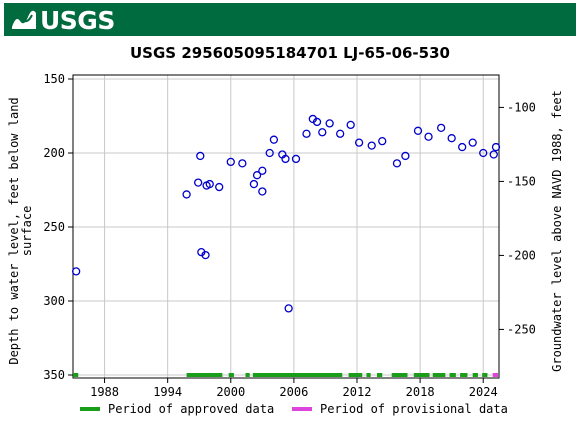  Describe the element at coordinates (54, 375) in the screenshot. I see `y-tick-label-left: 350` at that location.